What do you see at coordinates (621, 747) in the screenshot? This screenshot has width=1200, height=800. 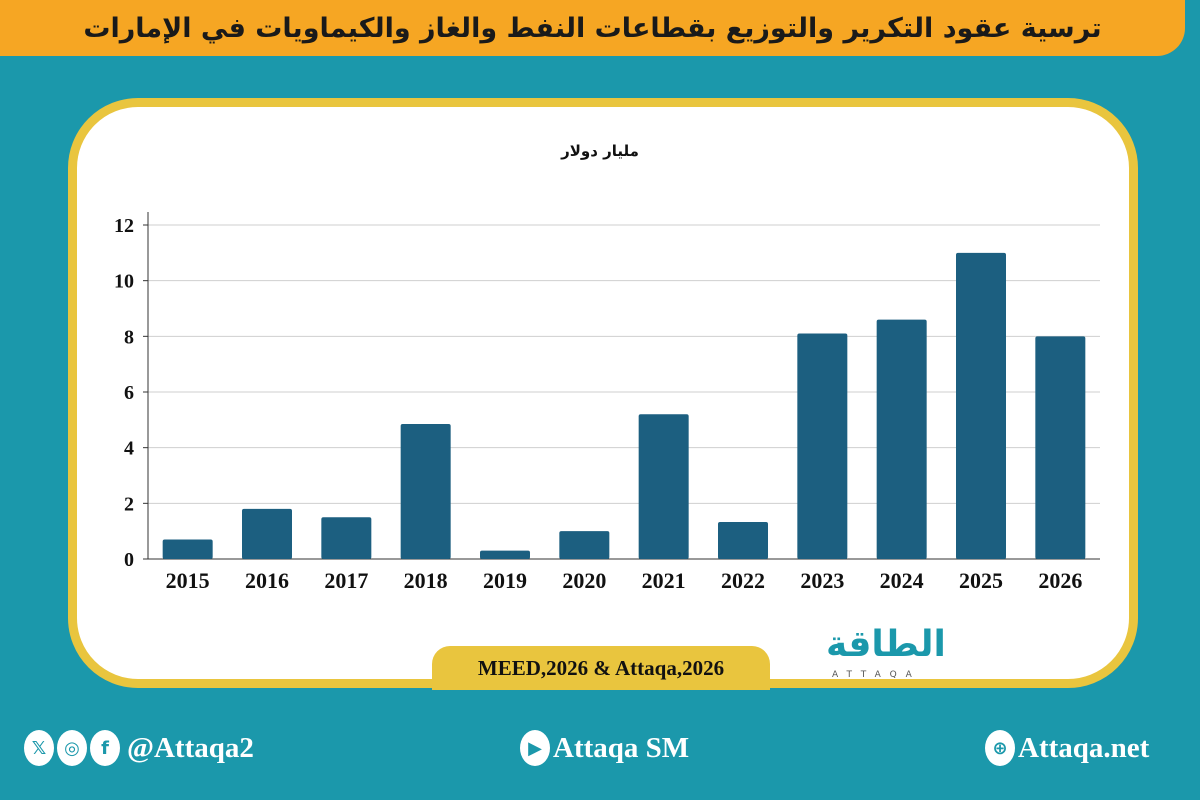 I see `youtube-handle: Attaqa SM` at bounding box center [621, 747].